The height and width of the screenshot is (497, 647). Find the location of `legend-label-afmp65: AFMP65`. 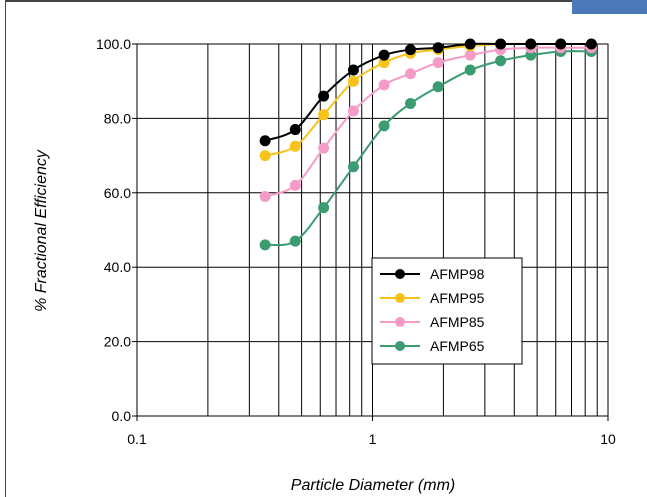

legend-label-afmp65: AFMP65 is located at coordinates (457, 346).